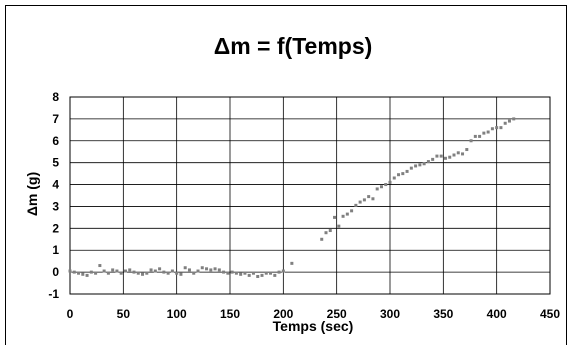 Image resolution: width=575 pixels, height=345 pixels. Describe the element at coordinates (53, 294) in the screenshot. I see `y-tick-label: -1` at that location.